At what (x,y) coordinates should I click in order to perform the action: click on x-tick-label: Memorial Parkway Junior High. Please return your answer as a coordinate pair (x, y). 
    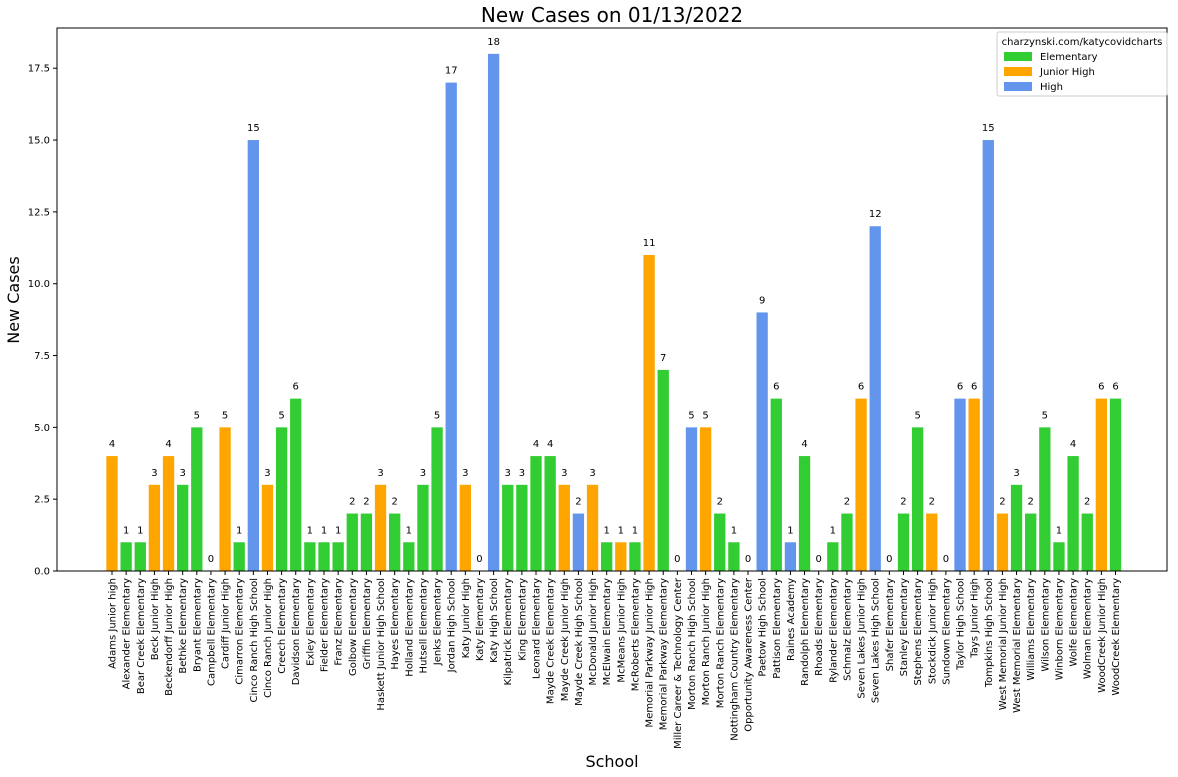
    Looking at the image, I should click on (650, 652).